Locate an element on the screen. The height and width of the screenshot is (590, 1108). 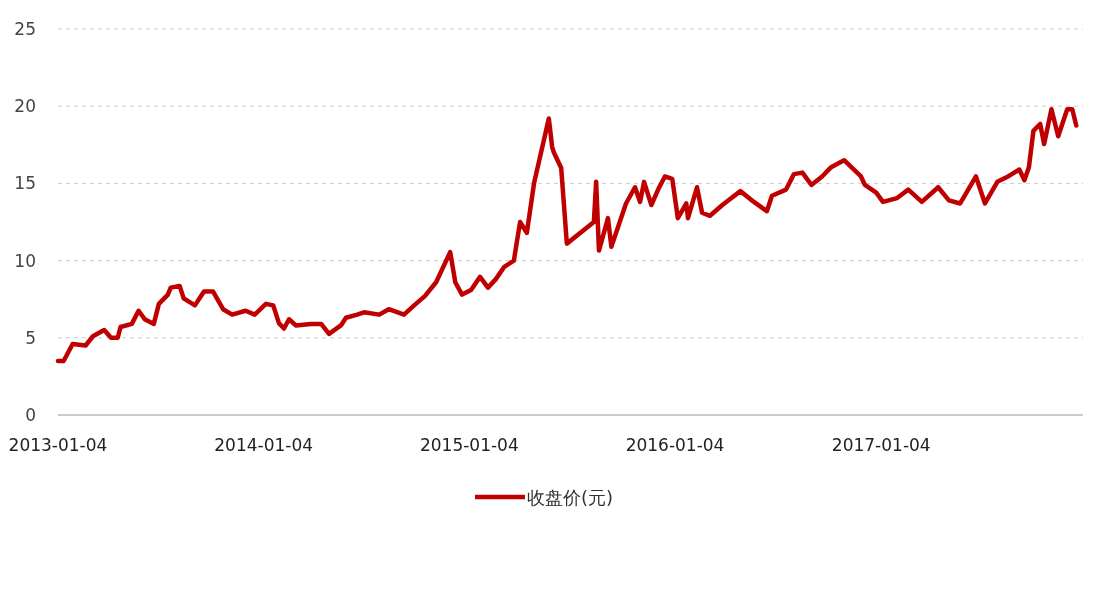
x-tick-label: 2017-01-04 is located at coordinates (881, 445).